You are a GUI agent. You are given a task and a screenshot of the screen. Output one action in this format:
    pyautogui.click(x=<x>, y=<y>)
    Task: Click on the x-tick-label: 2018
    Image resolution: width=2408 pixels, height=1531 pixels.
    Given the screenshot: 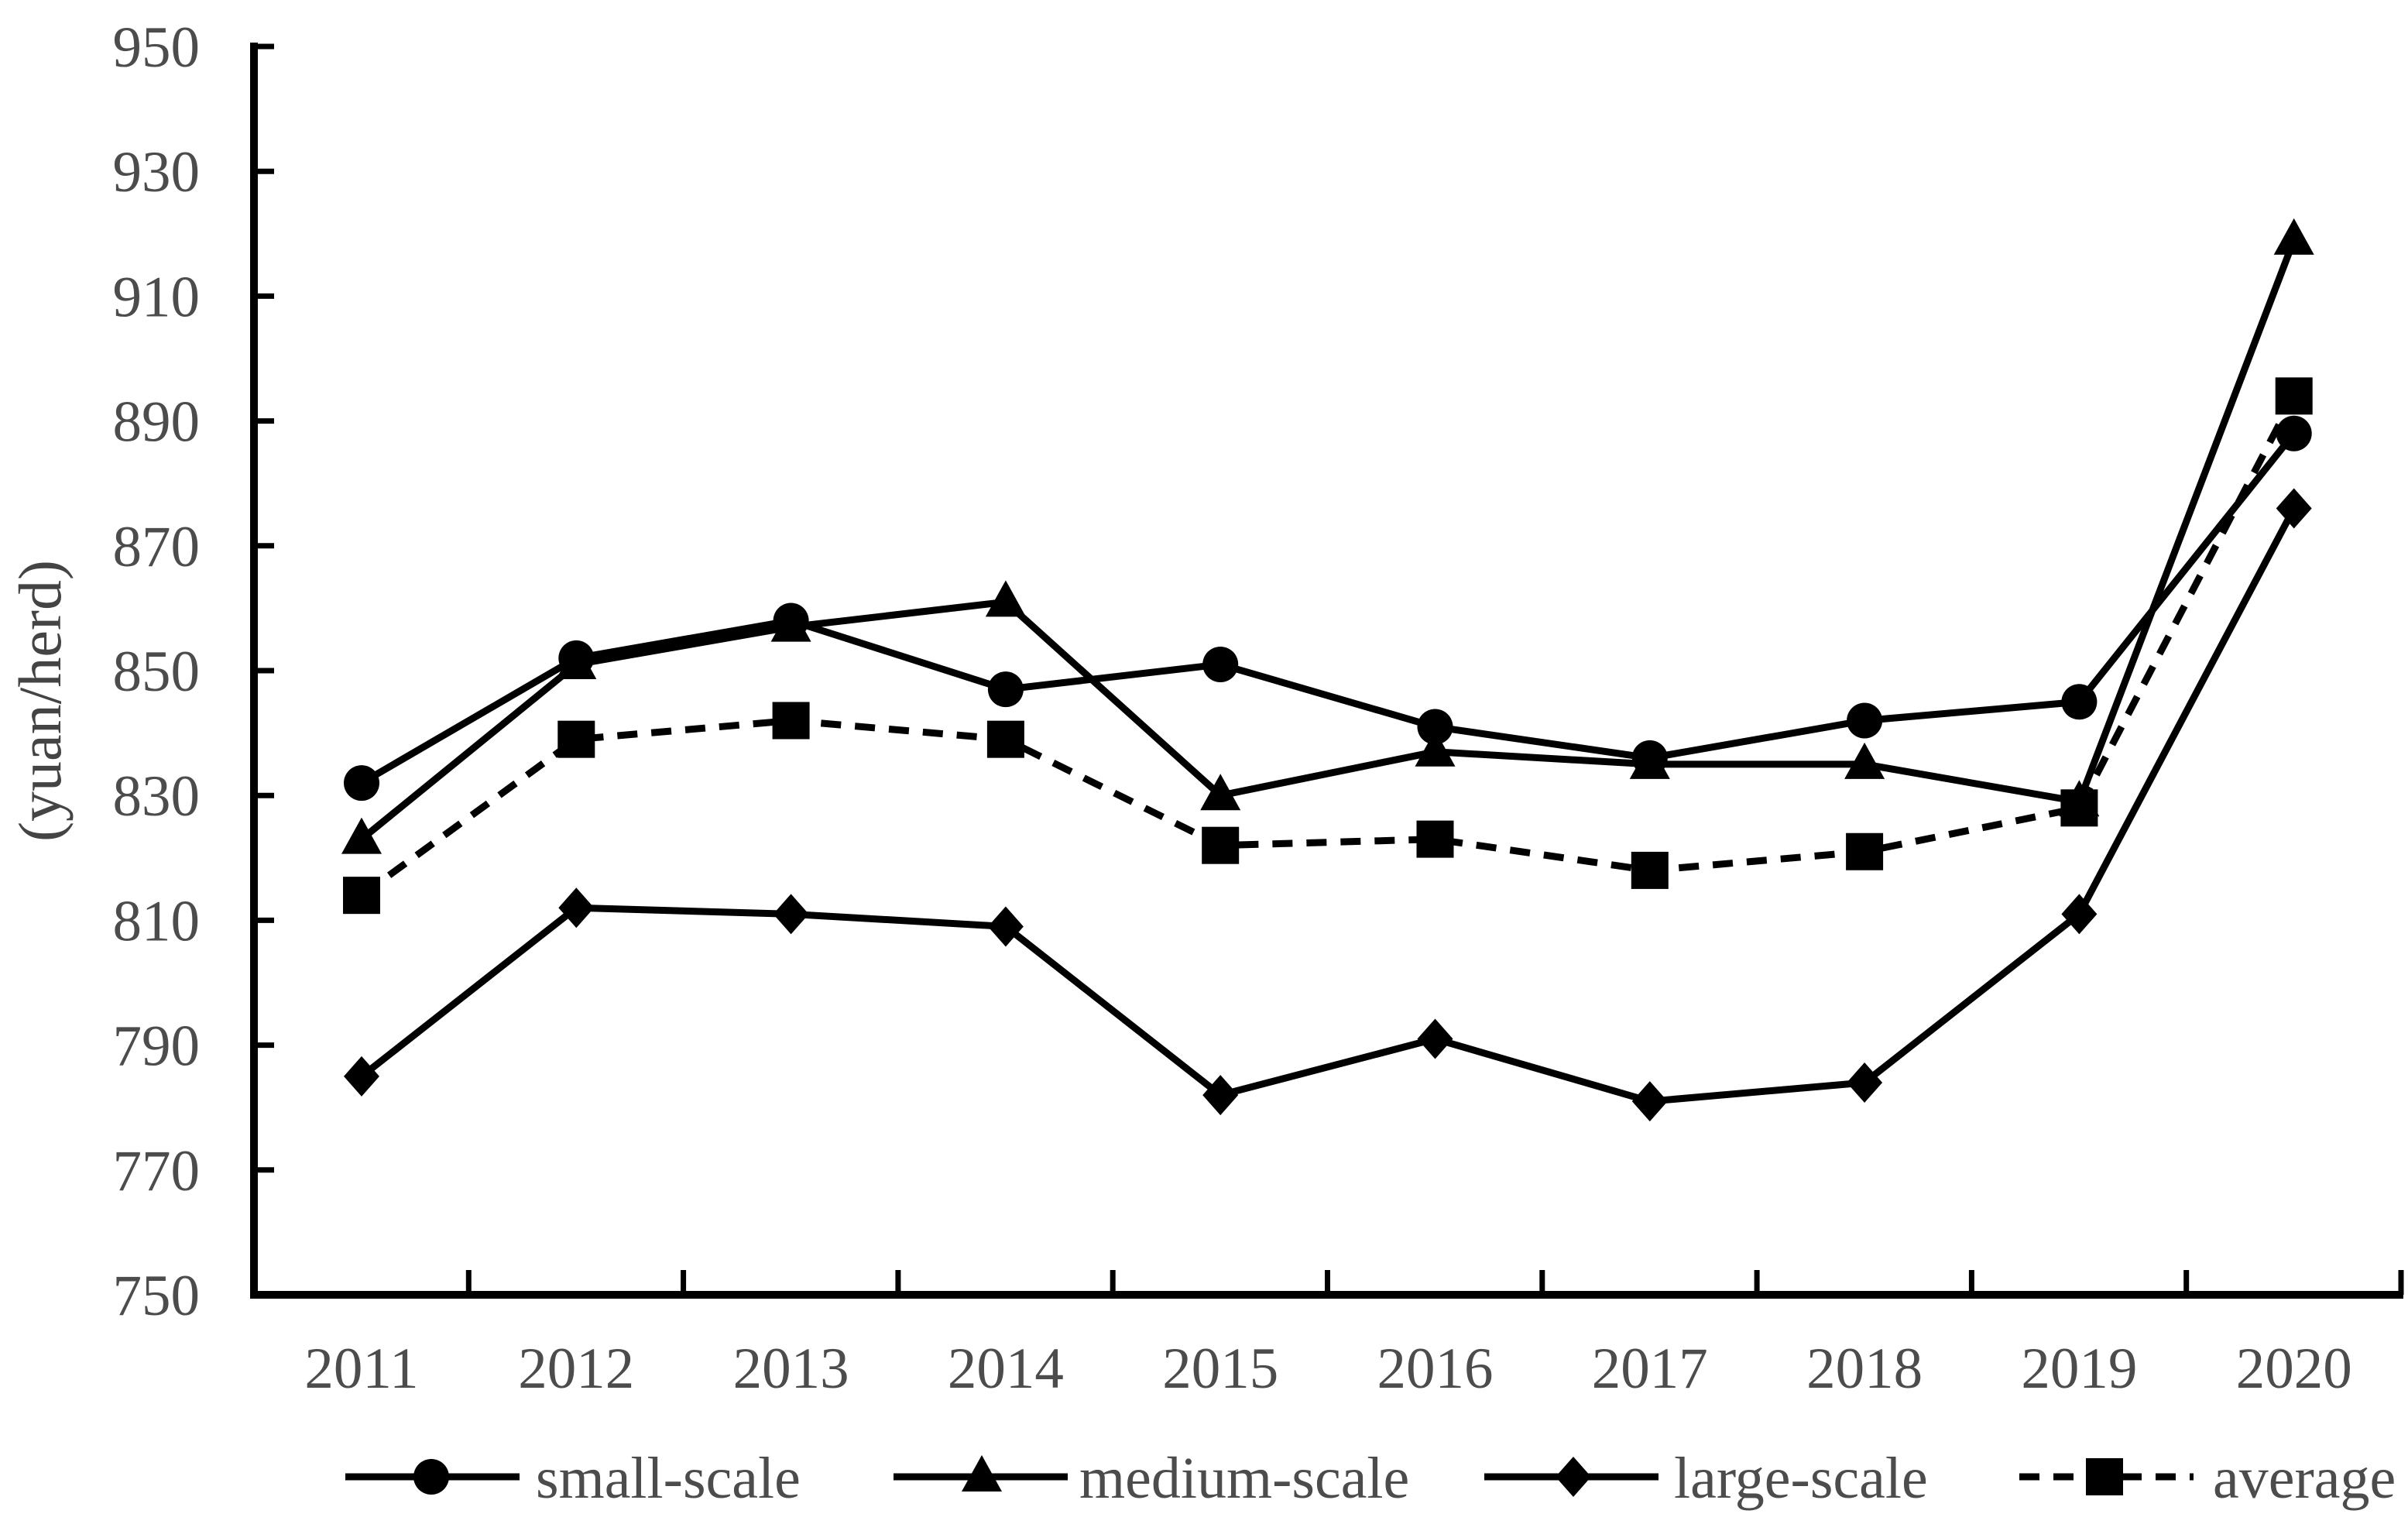 What is the action you would take?
    pyautogui.click(x=1865, y=1369)
    